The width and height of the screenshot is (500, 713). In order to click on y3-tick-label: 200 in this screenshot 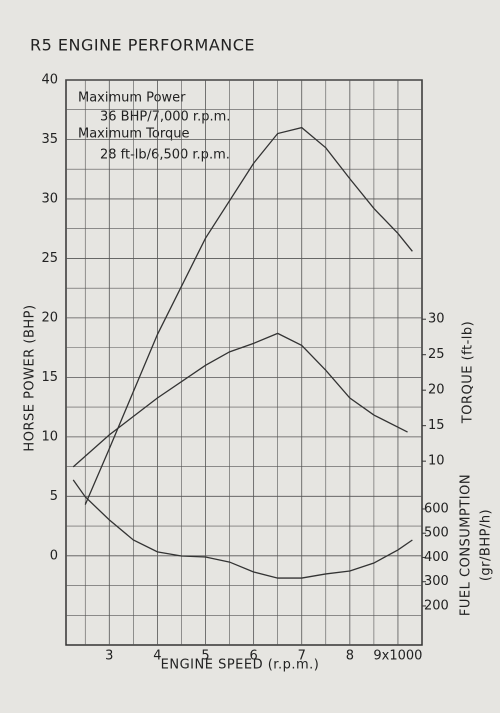, I will do `click(436, 605)`.